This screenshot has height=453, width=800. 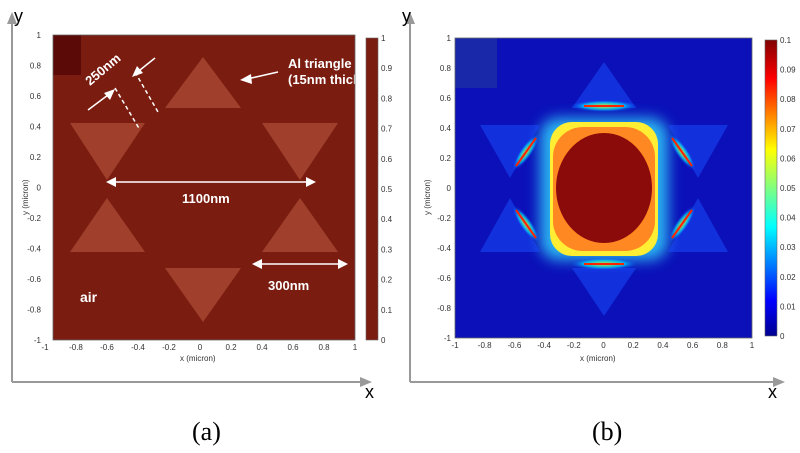 I want to click on colorbar-b, so click(x=771, y=188).